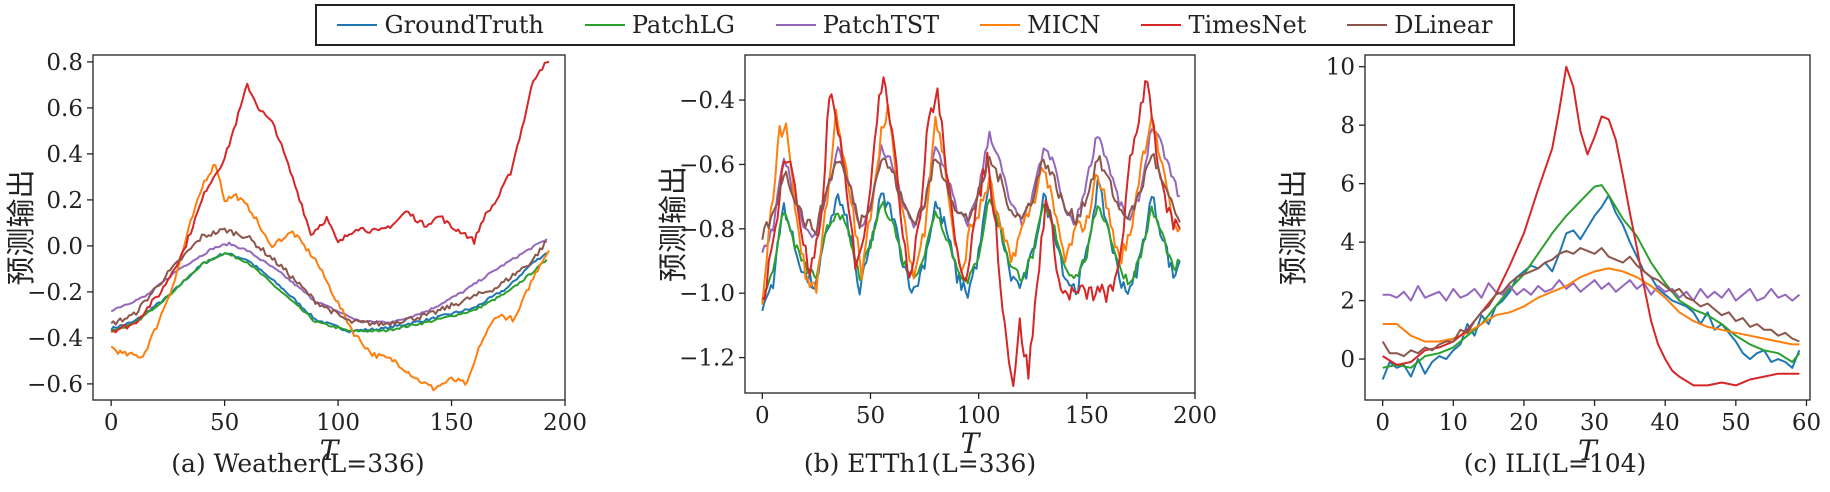 This screenshot has width=1830, height=492. Describe the element at coordinates (1523, 423) in the screenshot. I see `x-tick-label: 20` at that location.